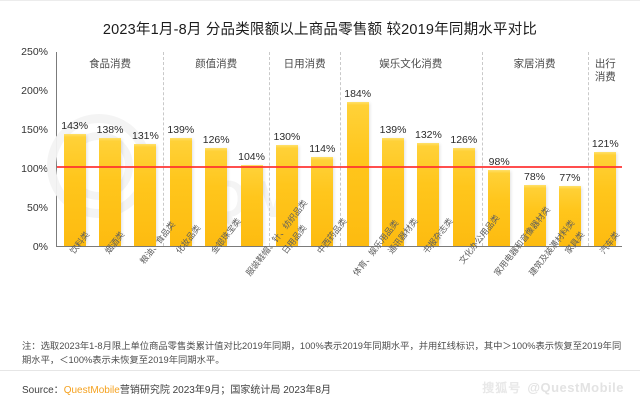  What do you see at coordinates (110, 130) in the screenshot?
I see `bar-value-label: 138%` at bounding box center [110, 130].